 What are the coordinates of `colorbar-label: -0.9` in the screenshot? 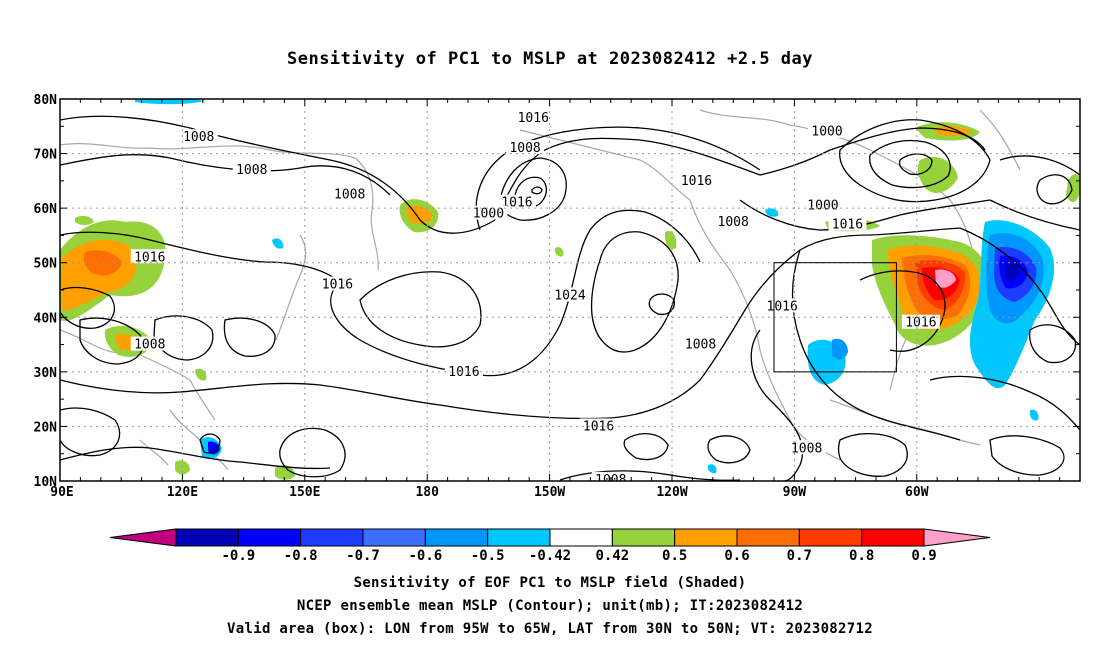 It's located at (238, 556).